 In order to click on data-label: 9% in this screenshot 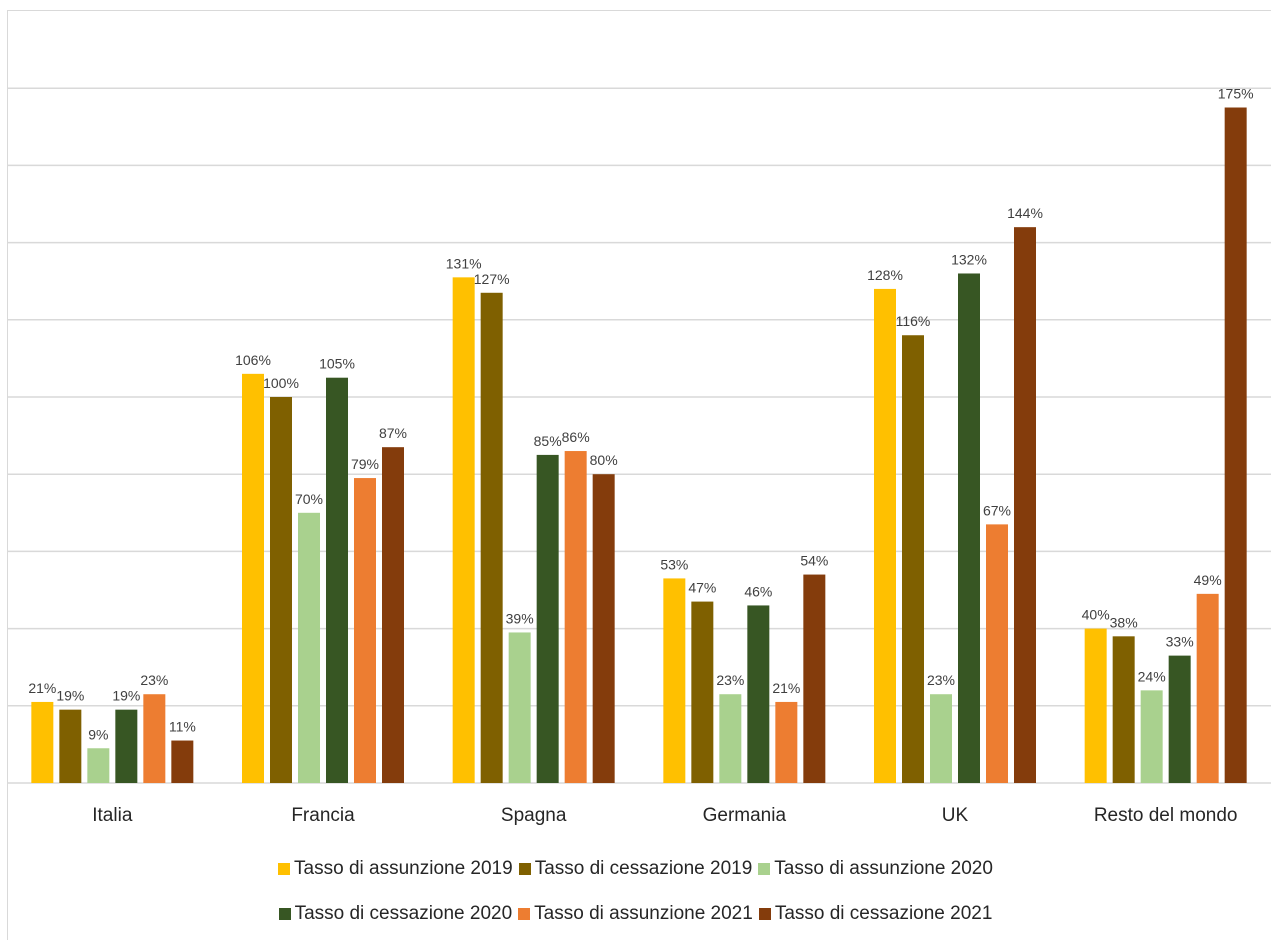, I will do `click(98, 734)`.